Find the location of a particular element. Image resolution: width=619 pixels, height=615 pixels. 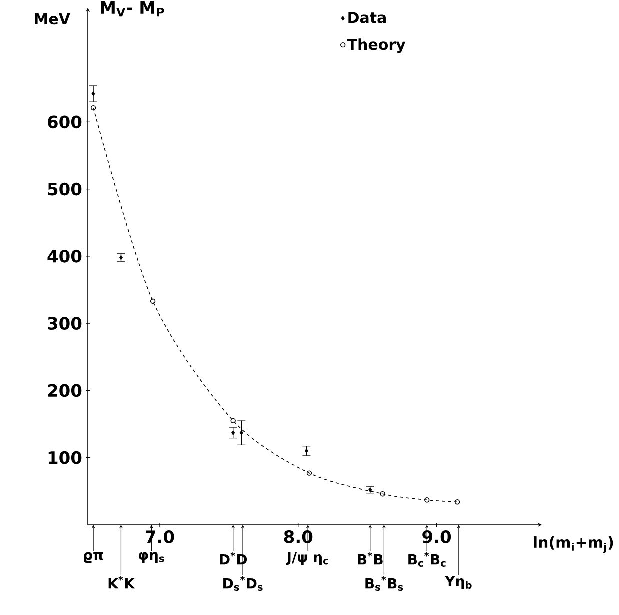

y-tick-label: 200 is located at coordinates (65, 391).